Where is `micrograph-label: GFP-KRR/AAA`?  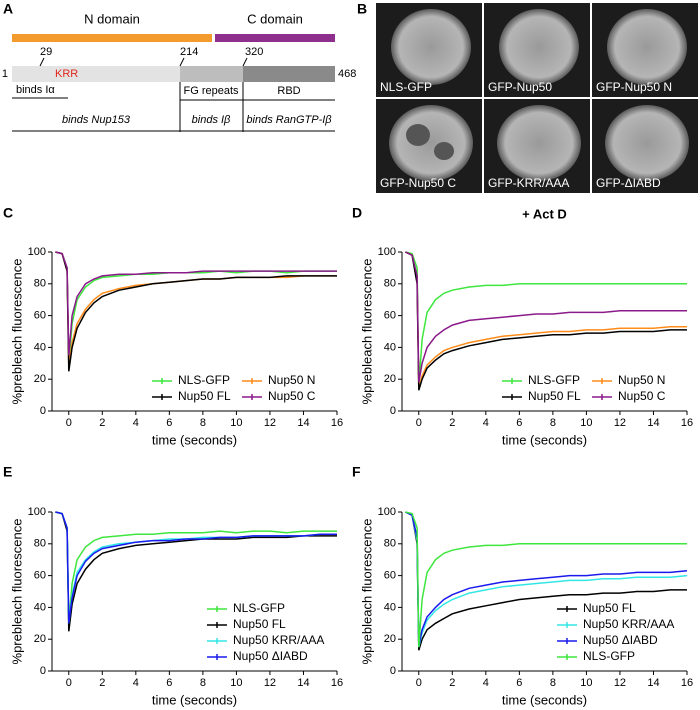
micrograph-label: GFP-KRR/AAA is located at coordinates (528, 183).